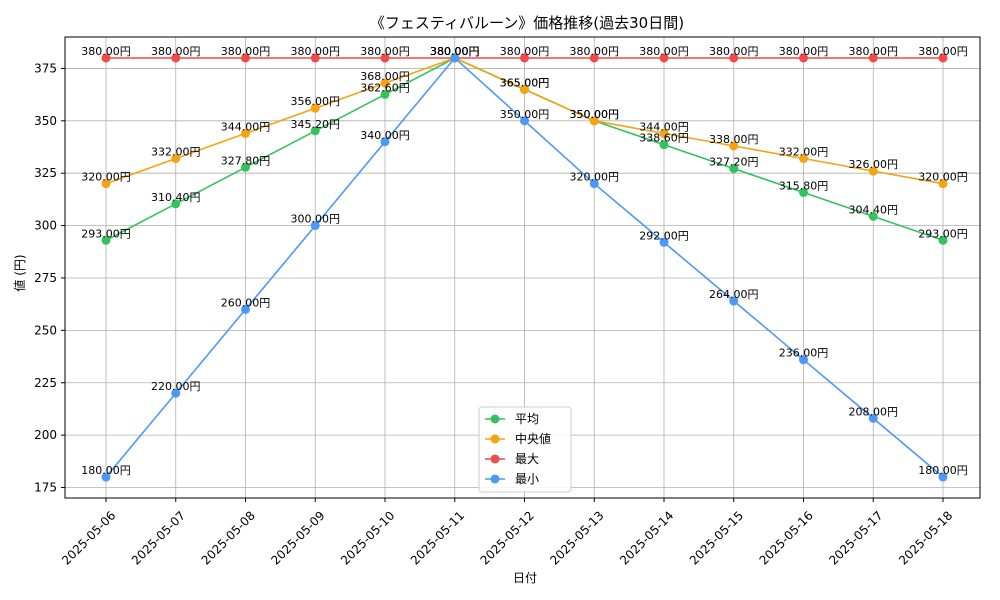 Image resolution: width=1000 pixels, height=600 pixels. What do you see at coordinates (527, 23) in the screenshot?
I see `chart-title: 《フェスティバルーン》価格推移(過去30日間)` at bounding box center [527, 23].